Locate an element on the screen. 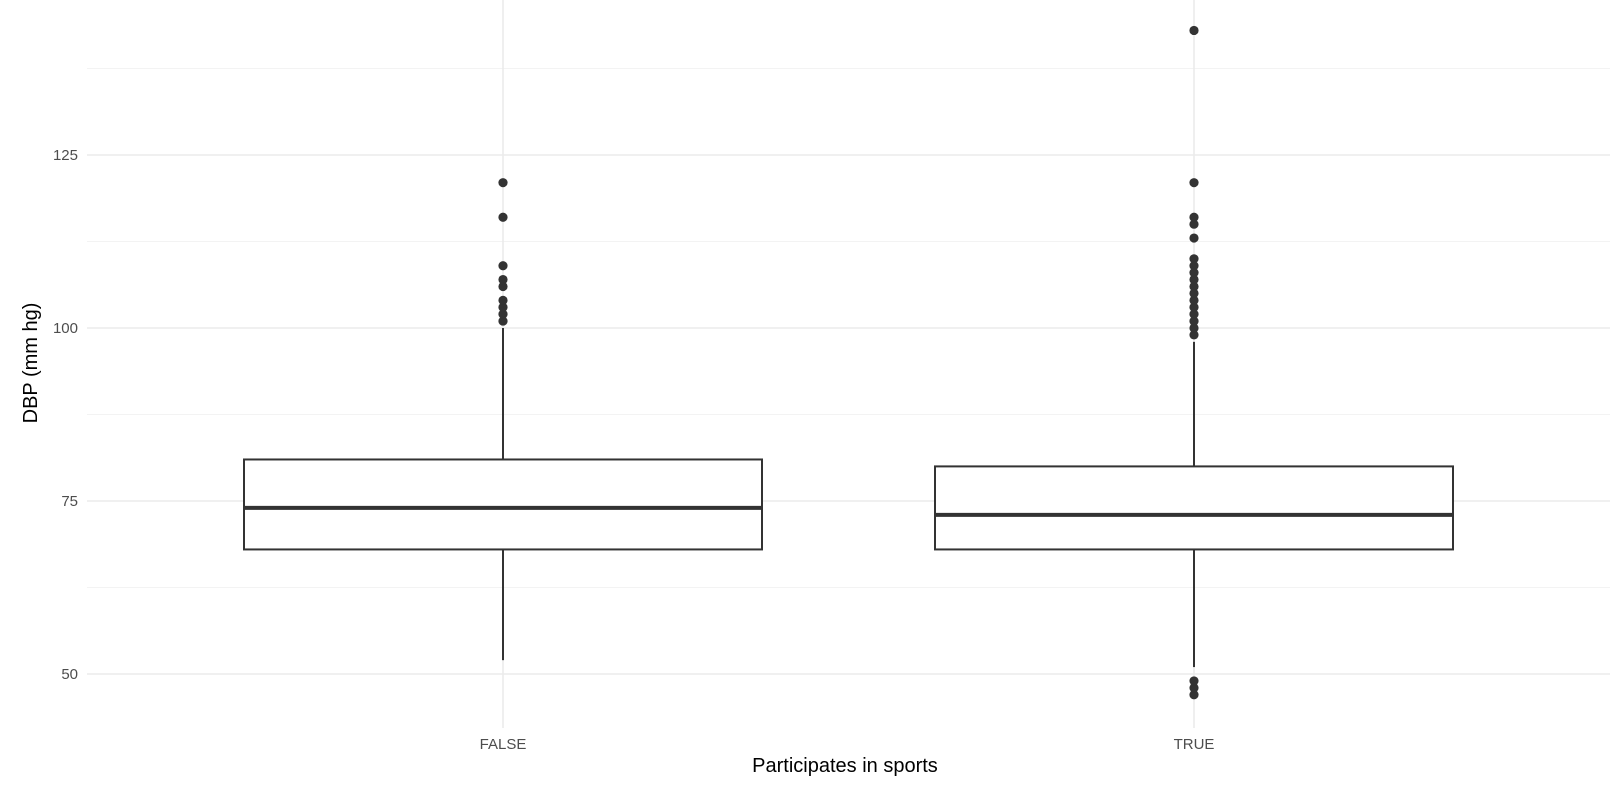 The height and width of the screenshot is (792, 1624). y-tick-label: 50 is located at coordinates (69, 674).